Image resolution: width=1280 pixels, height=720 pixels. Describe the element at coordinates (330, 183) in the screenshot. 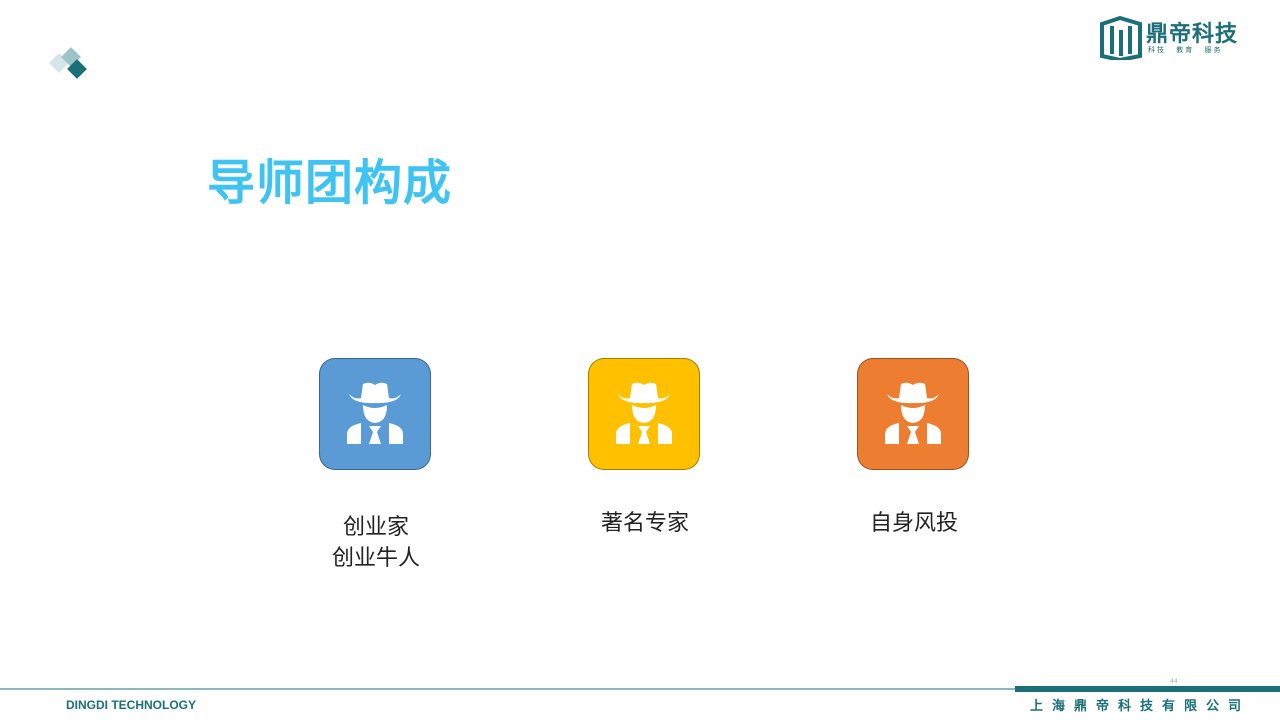

I see `page-title: 导师团构成` at that location.